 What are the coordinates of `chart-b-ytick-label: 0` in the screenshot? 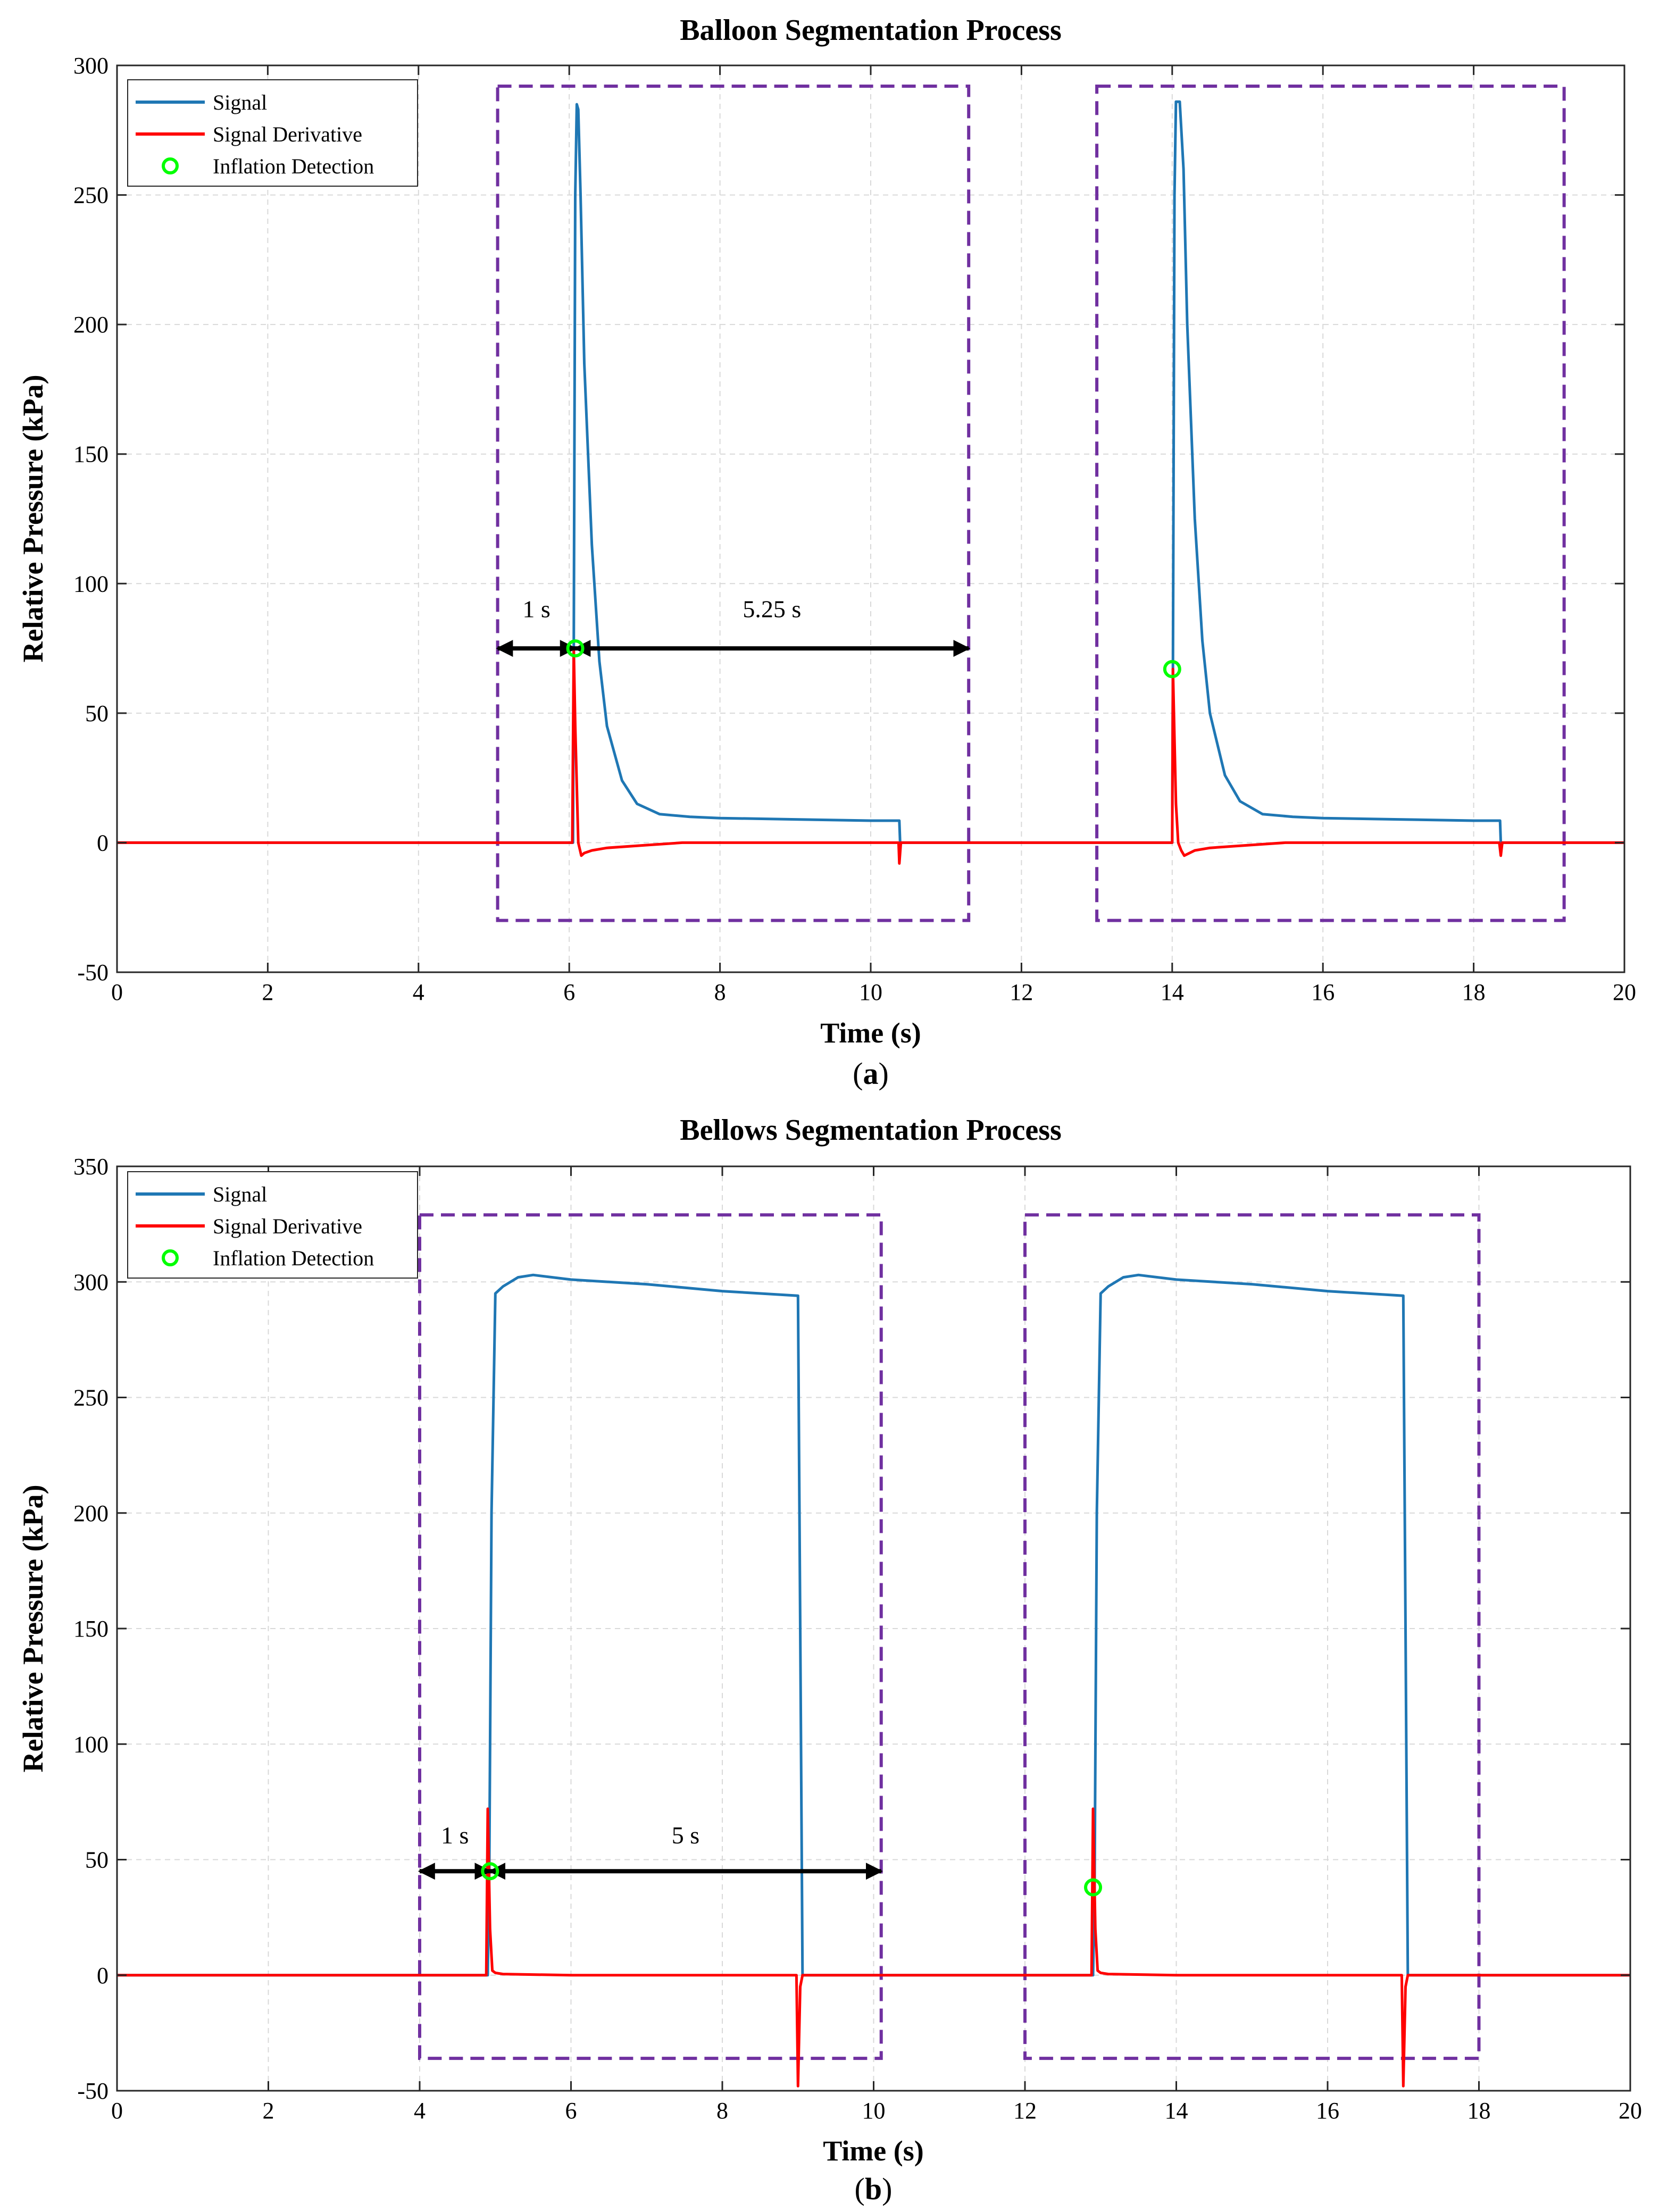 It's located at (103, 1976).